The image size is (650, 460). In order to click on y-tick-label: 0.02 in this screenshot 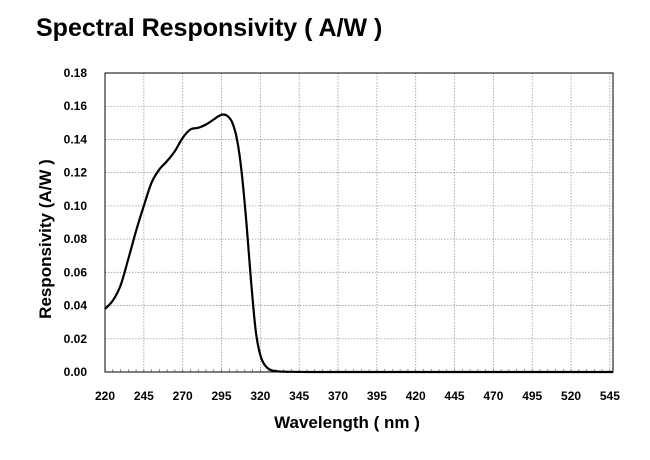, I will do `click(76, 339)`.